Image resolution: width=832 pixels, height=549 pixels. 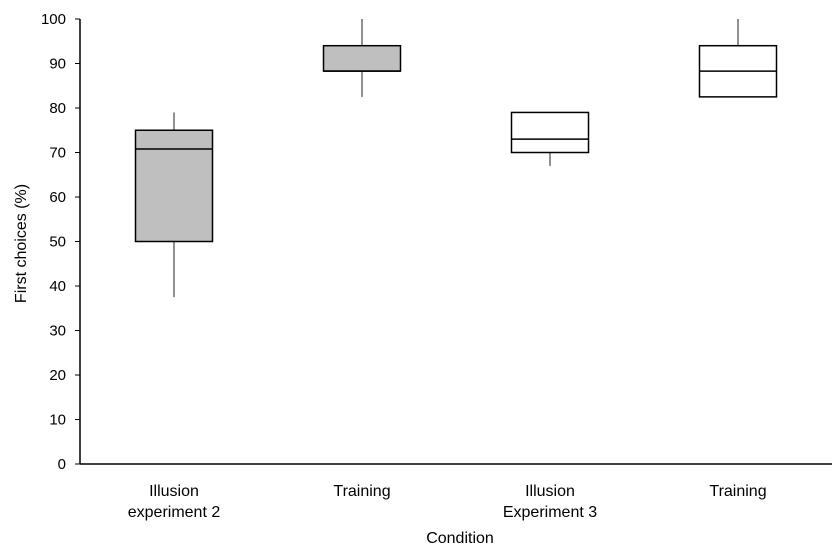 What do you see at coordinates (57, 153) in the screenshot?
I see `y-tick-label: 70` at bounding box center [57, 153].